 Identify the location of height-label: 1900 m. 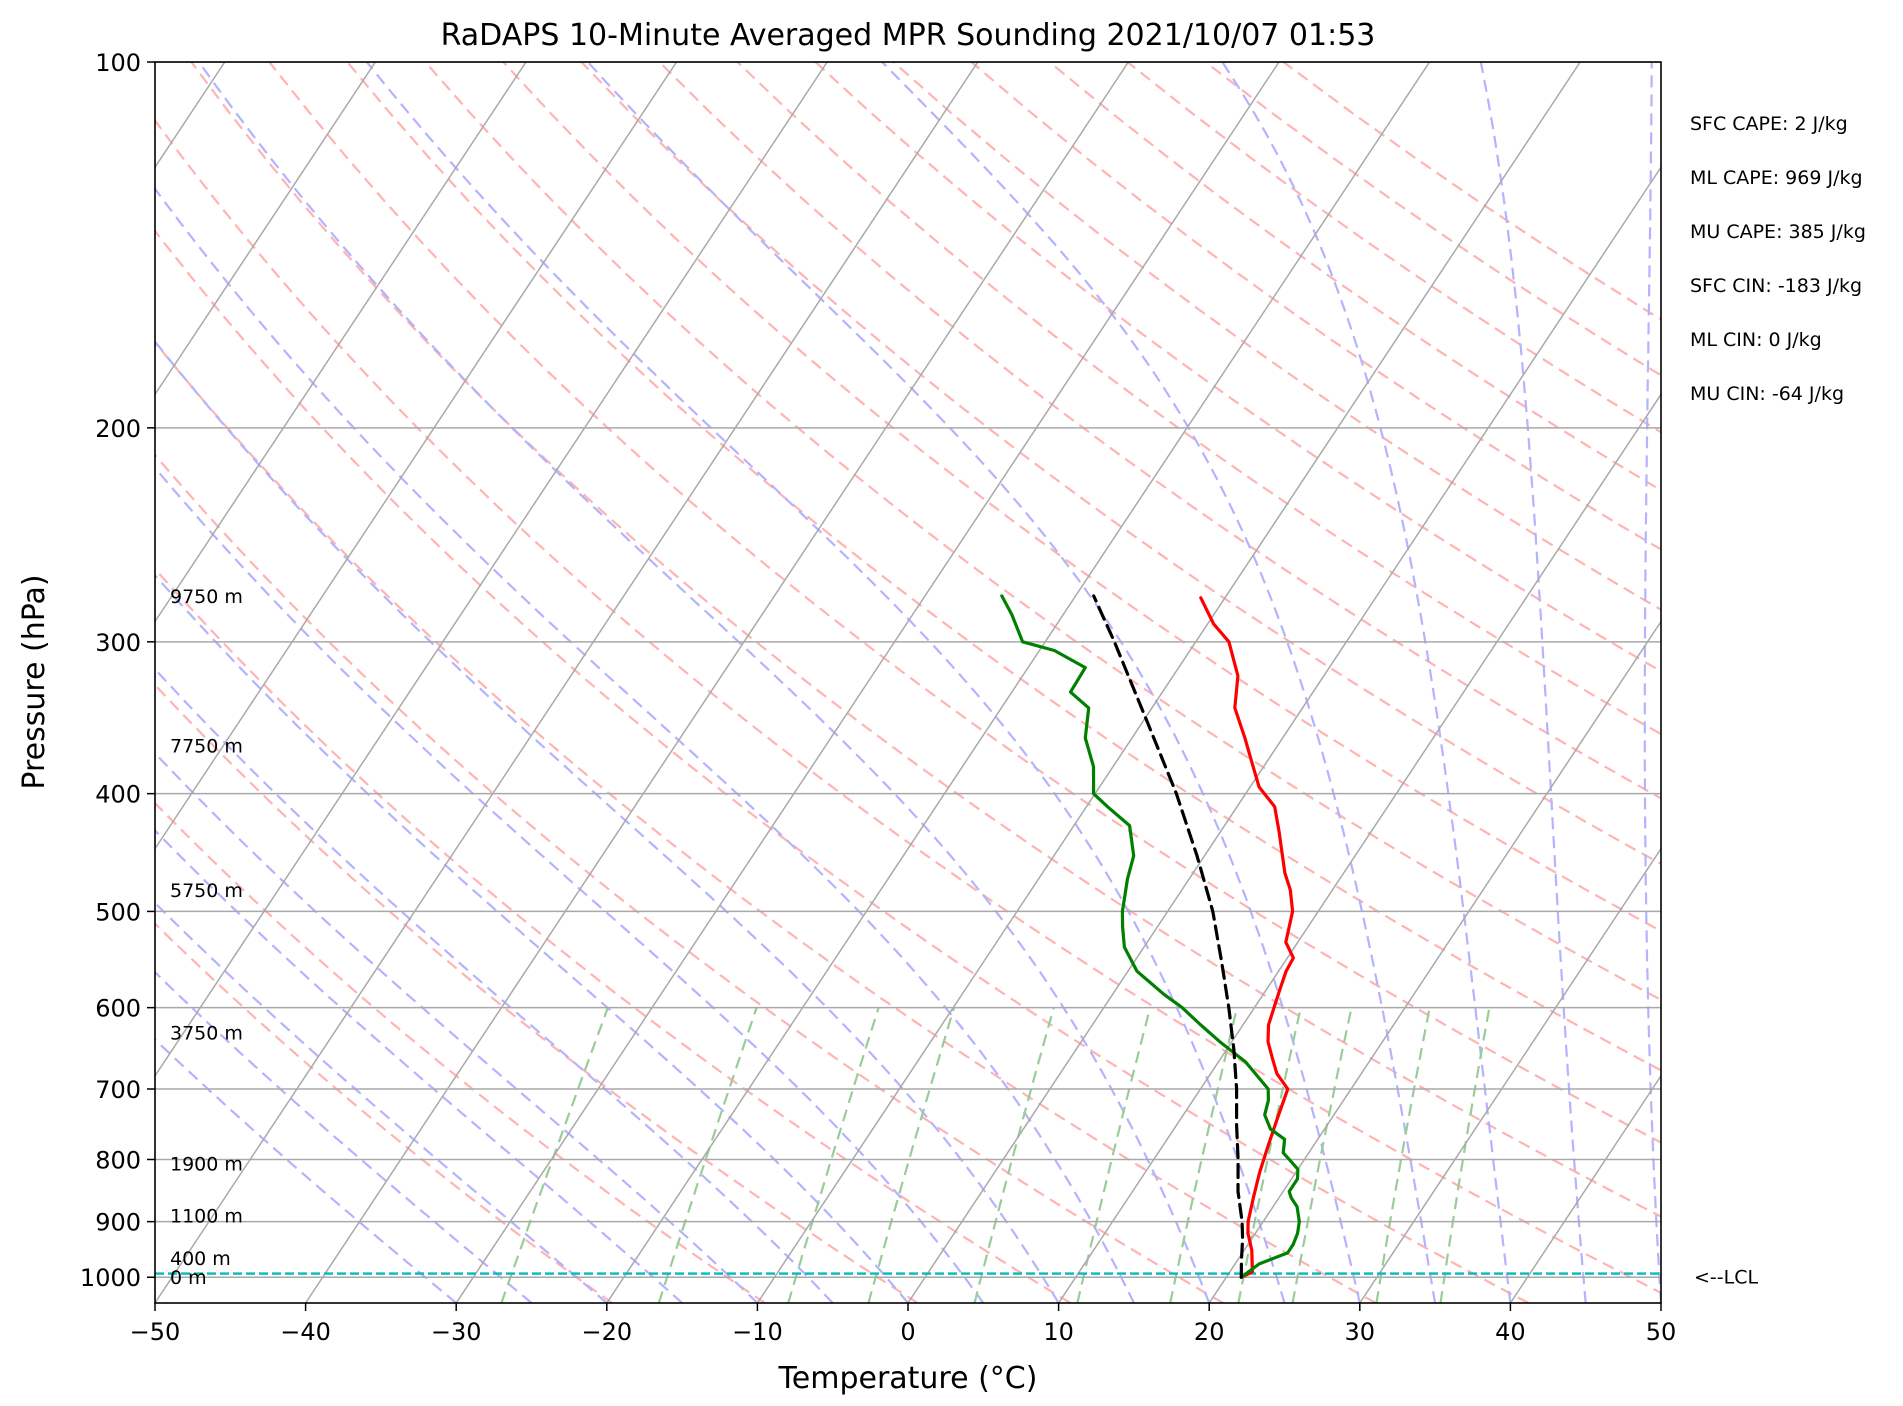
(206, 1164).